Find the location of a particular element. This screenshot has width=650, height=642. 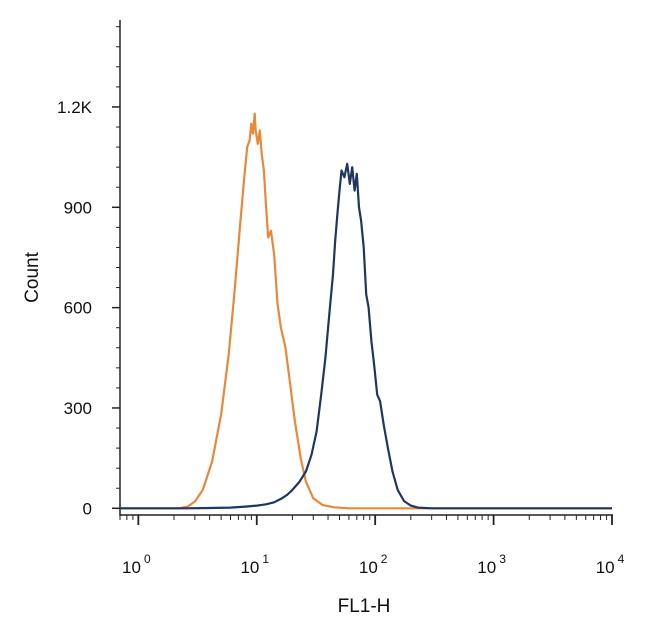

y-tick-label: 300 is located at coordinates (78, 408).